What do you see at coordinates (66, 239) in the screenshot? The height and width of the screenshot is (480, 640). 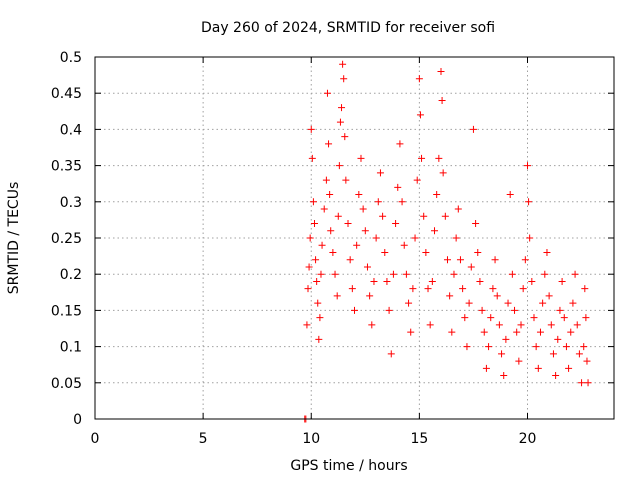 I see `y-tick-label: 0.25` at bounding box center [66, 239].